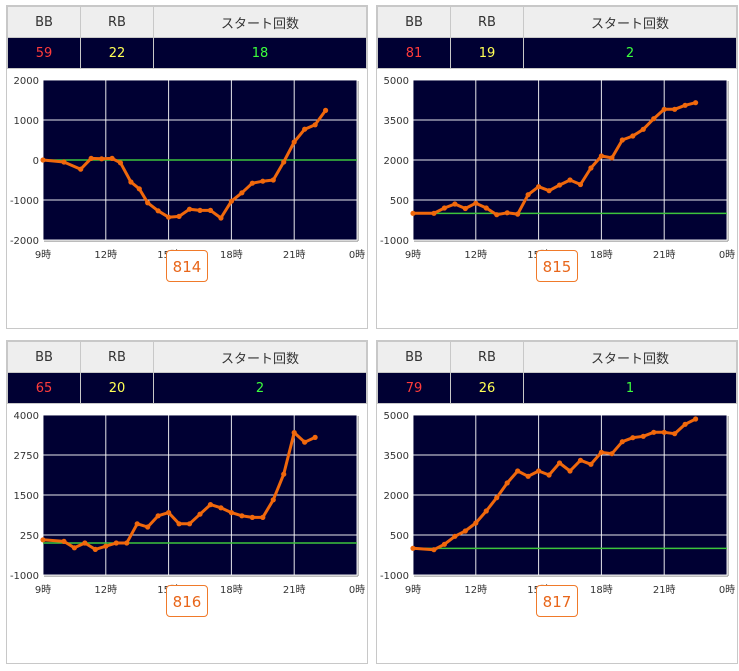  I want to click on stats-value-row: 81 19 2, so click(557, 53).